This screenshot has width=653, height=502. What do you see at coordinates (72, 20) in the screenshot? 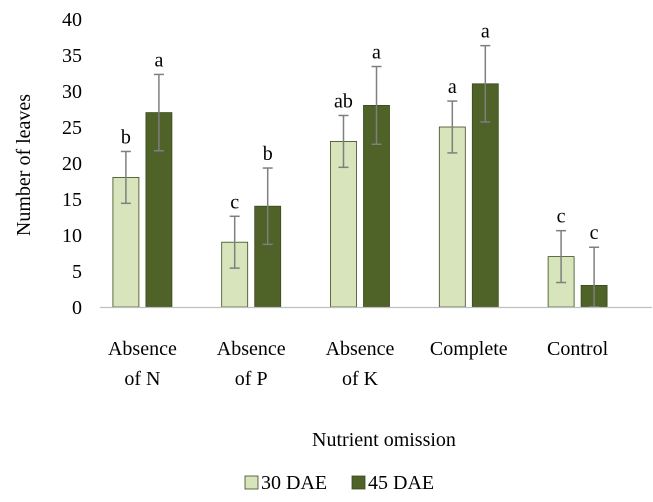
I see `y-tick-label: 40` at bounding box center [72, 20].